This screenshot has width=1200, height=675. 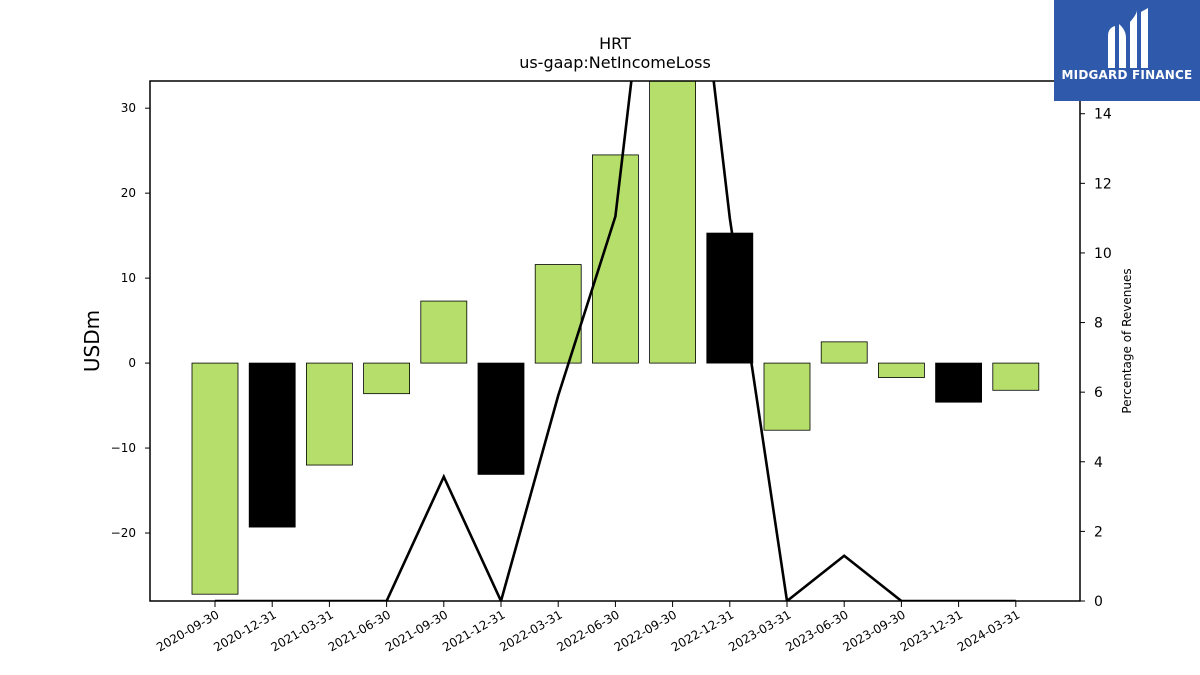 I want to click on y-tick-label: 0, so click(x=132, y=363).